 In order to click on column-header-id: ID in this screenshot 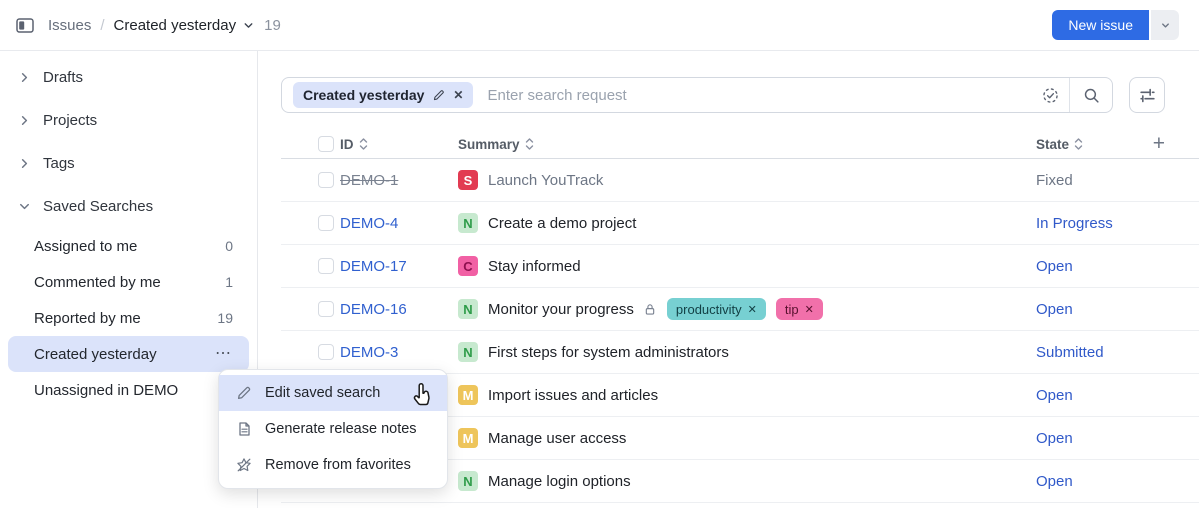, I will do `click(354, 144)`.